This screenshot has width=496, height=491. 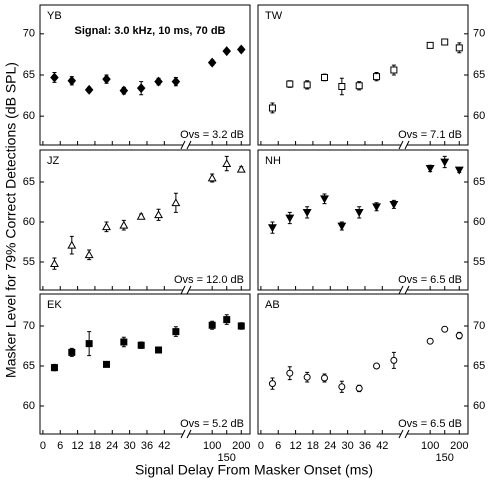 I want to click on overshoot-label: Ovs = 12.0 dB, so click(x=209, y=280).